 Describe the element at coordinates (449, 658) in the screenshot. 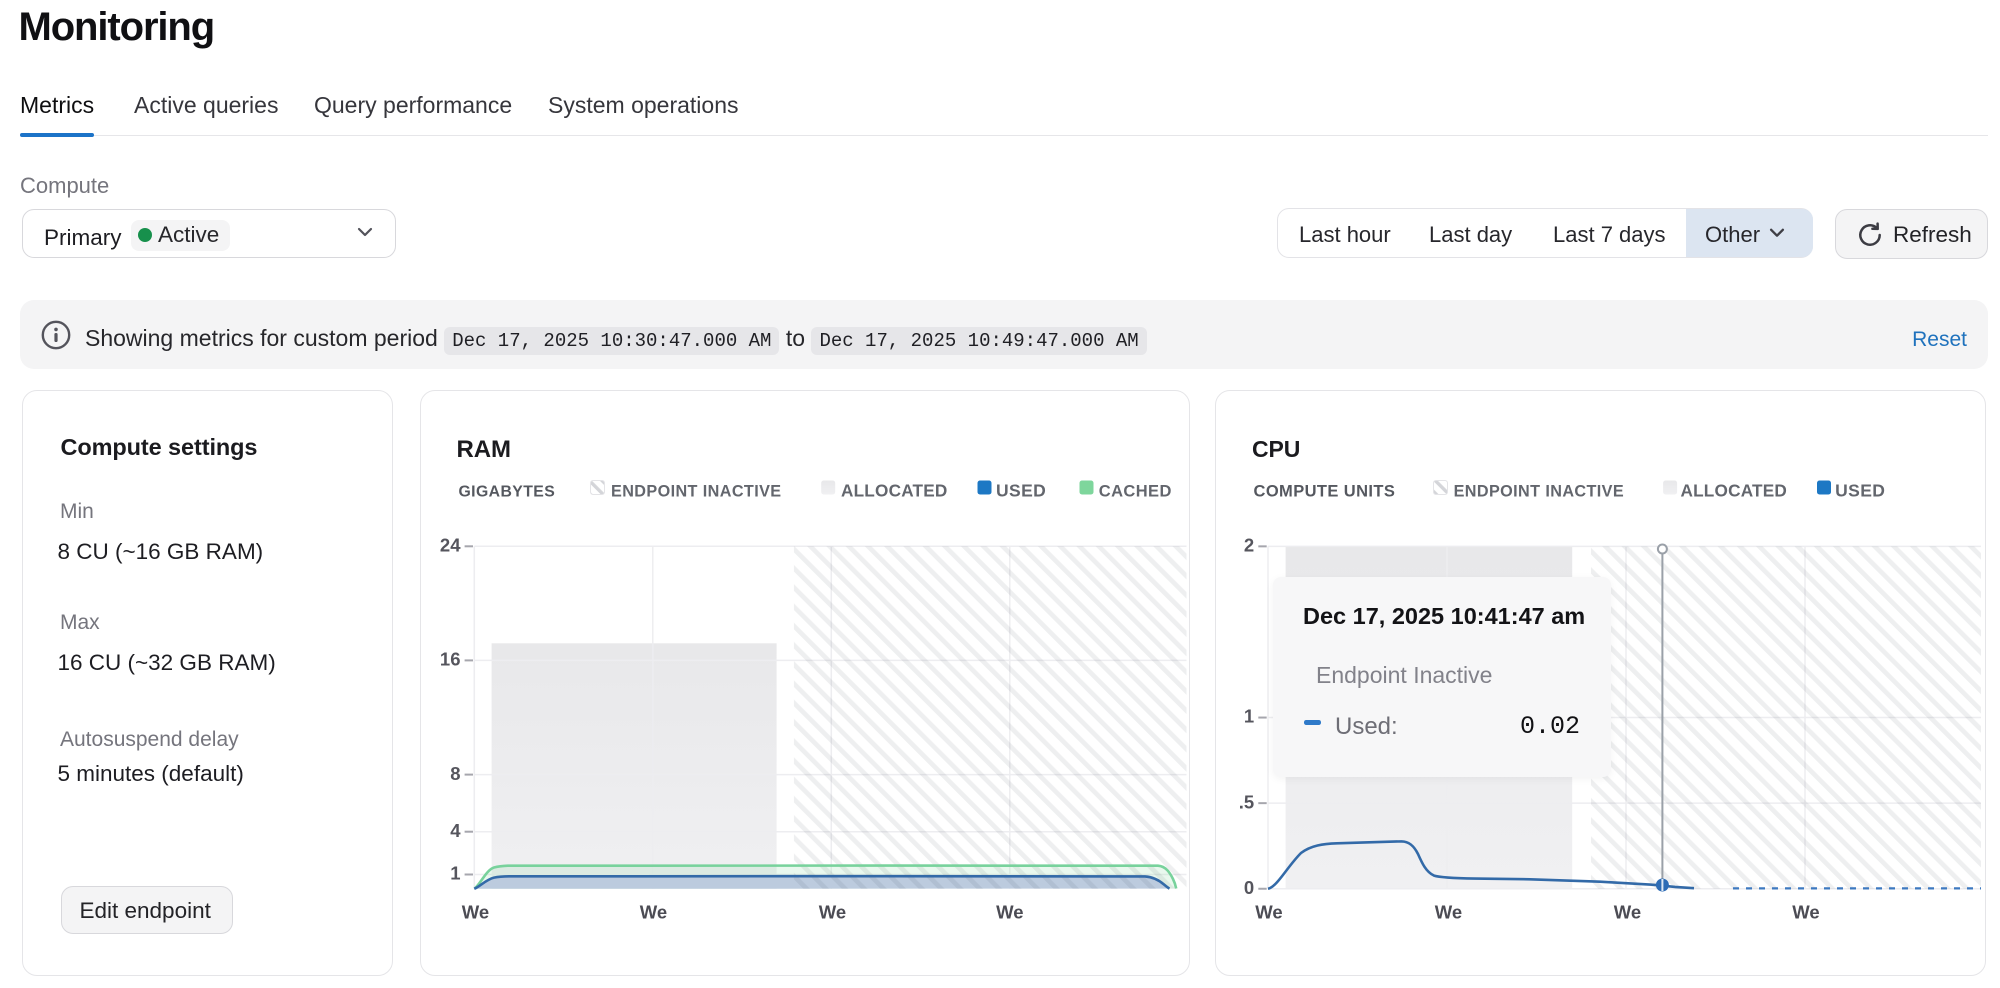

I see `svg-text: 16` at that location.